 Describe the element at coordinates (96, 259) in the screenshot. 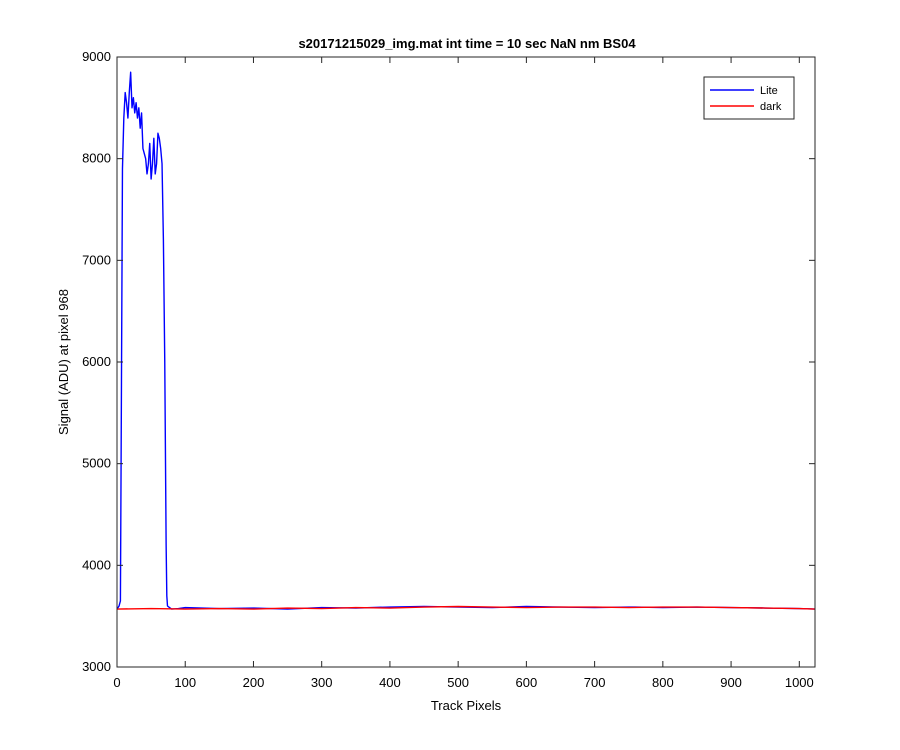

I see `y-tick-label: 7000` at that location.